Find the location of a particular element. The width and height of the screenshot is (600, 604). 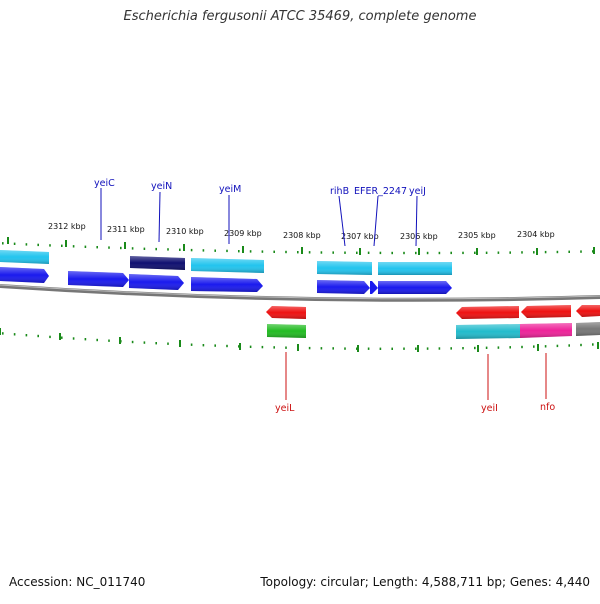

gene-feature-yeil is located at coordinates (286, 312).